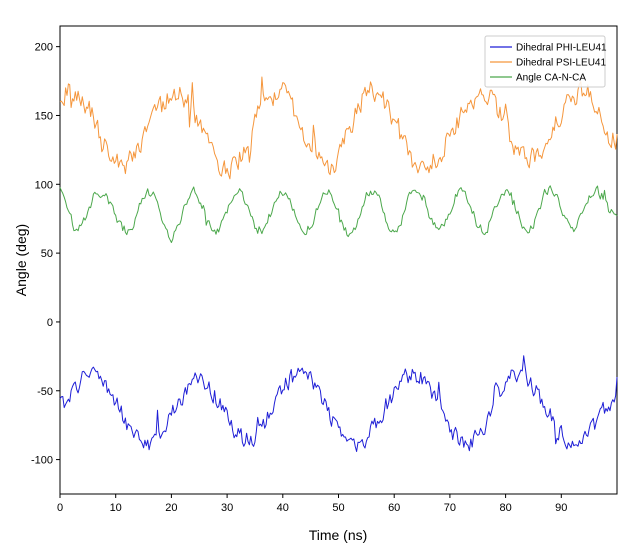  I want to click on x-tick-label: 0, so click(60, 508).